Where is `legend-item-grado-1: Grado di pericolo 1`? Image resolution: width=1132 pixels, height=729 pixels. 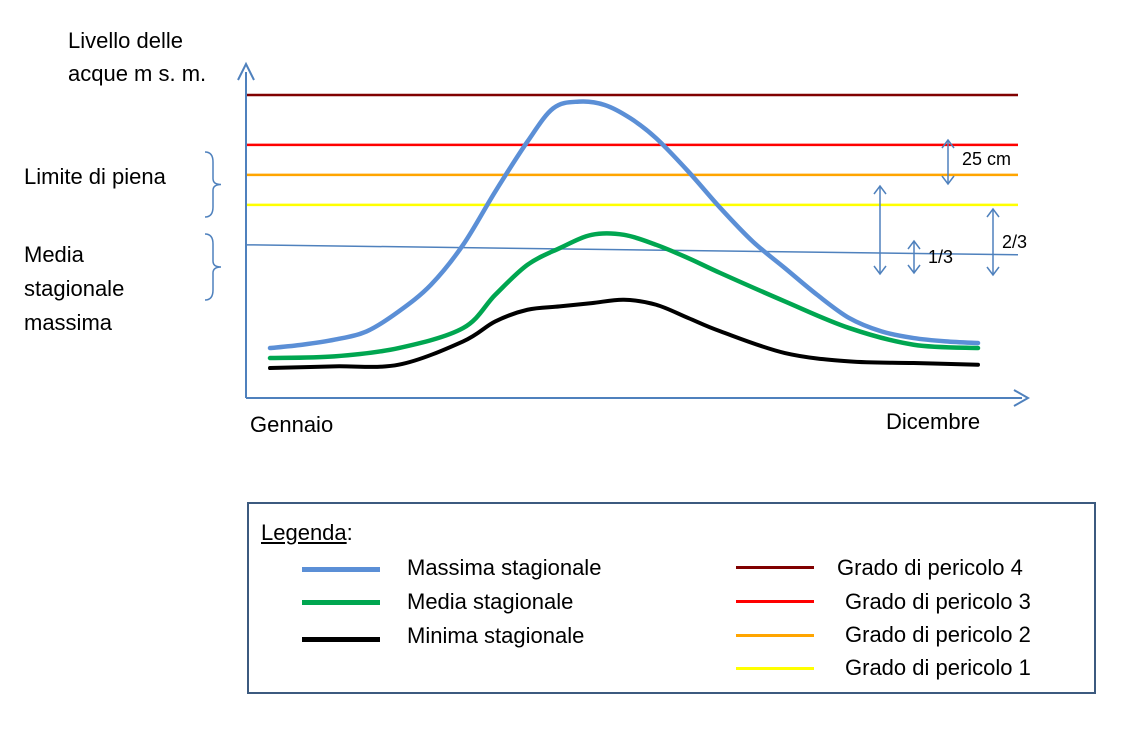
legend-item-grado-1: Grado di pericolo 1 is located at coordinates (938, 667).